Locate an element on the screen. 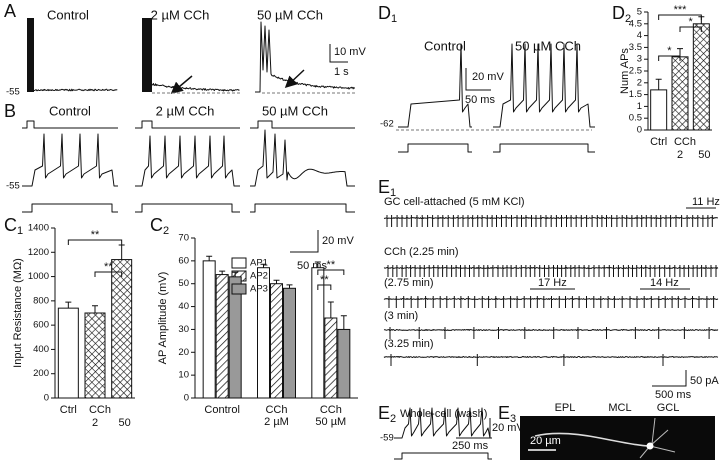 The image size is (720, 461). y-axis-label: Input Resistance (MΩ) is located at coordinates (18, 313).